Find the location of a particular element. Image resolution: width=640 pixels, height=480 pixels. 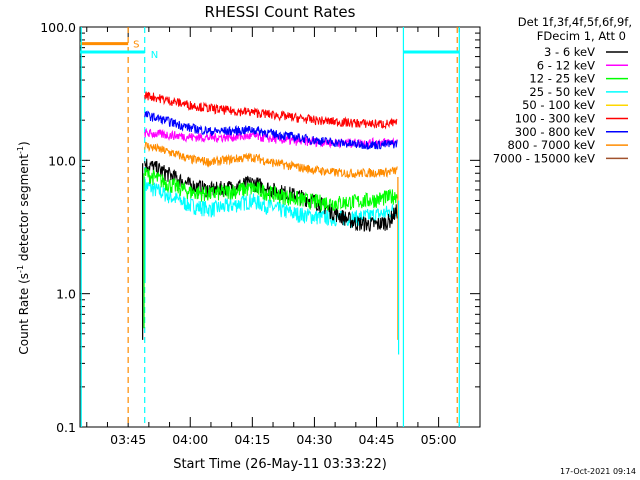

legend-label: 25 - 50 keV is located at coordinates (562, 92).